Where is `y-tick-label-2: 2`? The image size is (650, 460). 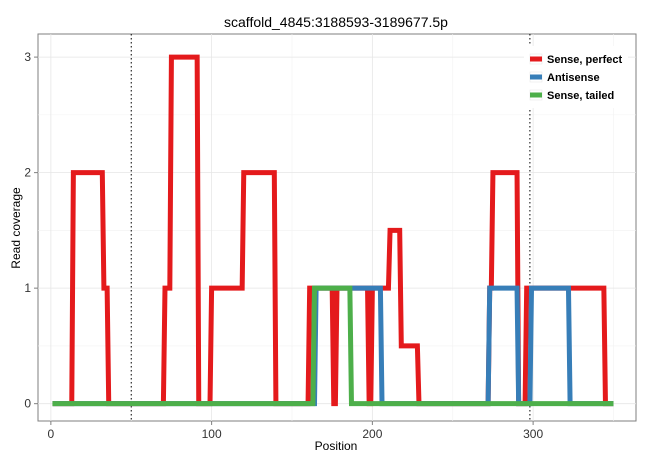 y-tick-label-2: 2 is located at coordinates (27, 173).